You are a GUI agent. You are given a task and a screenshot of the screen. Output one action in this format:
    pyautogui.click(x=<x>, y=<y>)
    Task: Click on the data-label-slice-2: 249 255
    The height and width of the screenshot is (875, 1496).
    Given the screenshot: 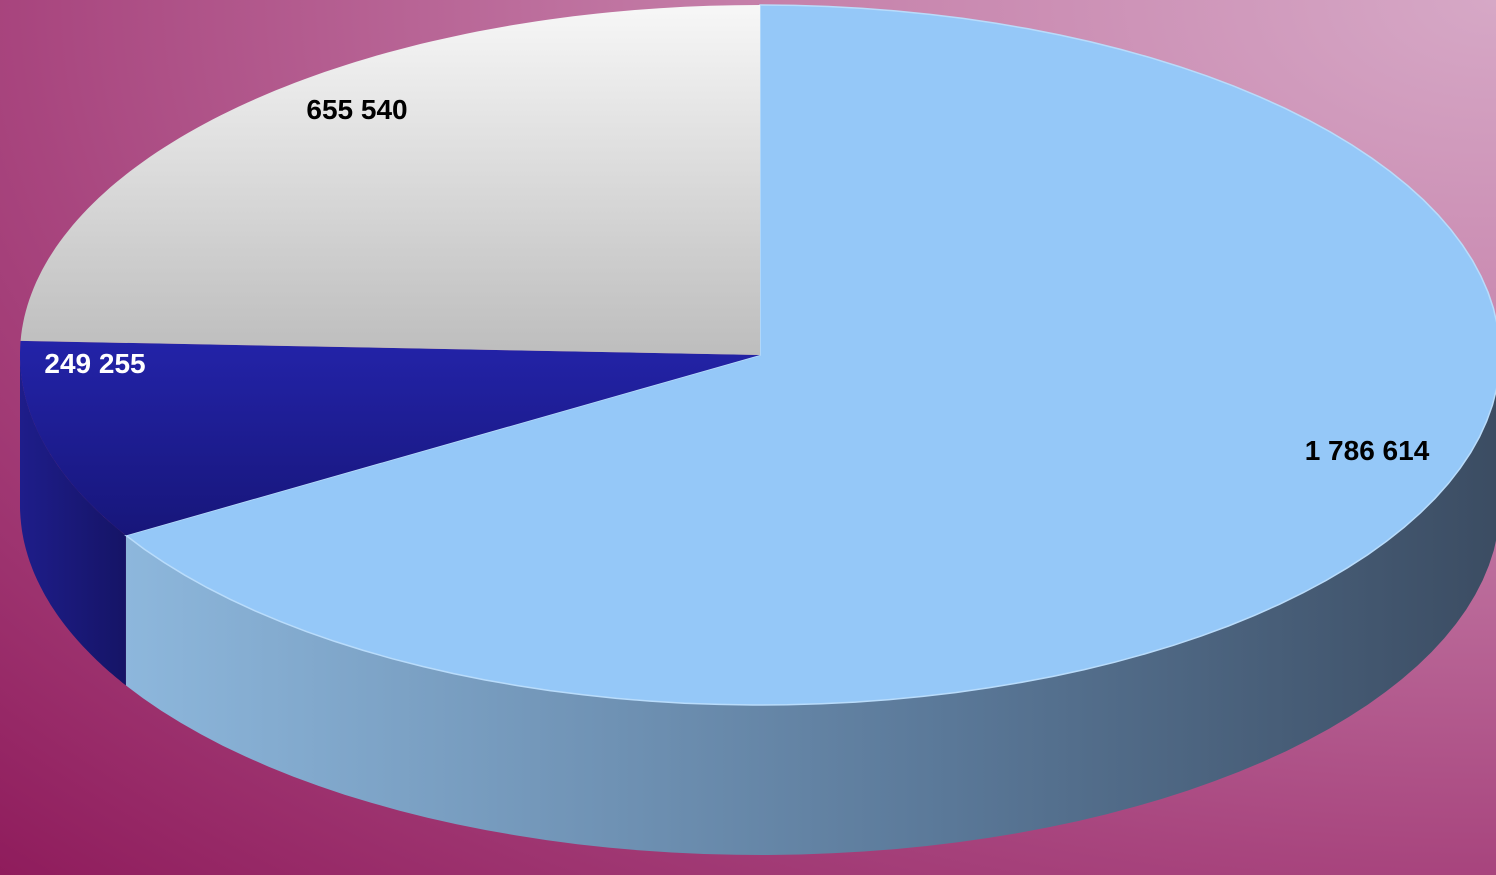 What is the action you would take?
    pyautogui.click(x=94, y=363)
    